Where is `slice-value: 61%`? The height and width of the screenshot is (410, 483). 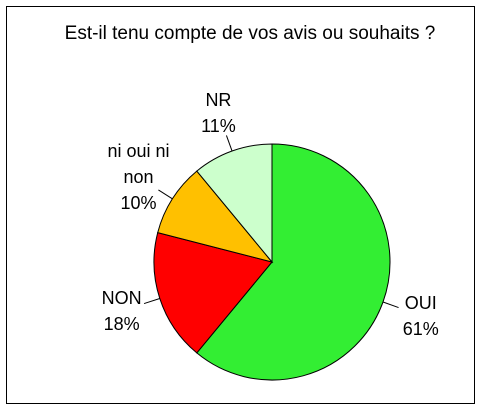
slice-value: 61% is located at coordinates (420, 328).